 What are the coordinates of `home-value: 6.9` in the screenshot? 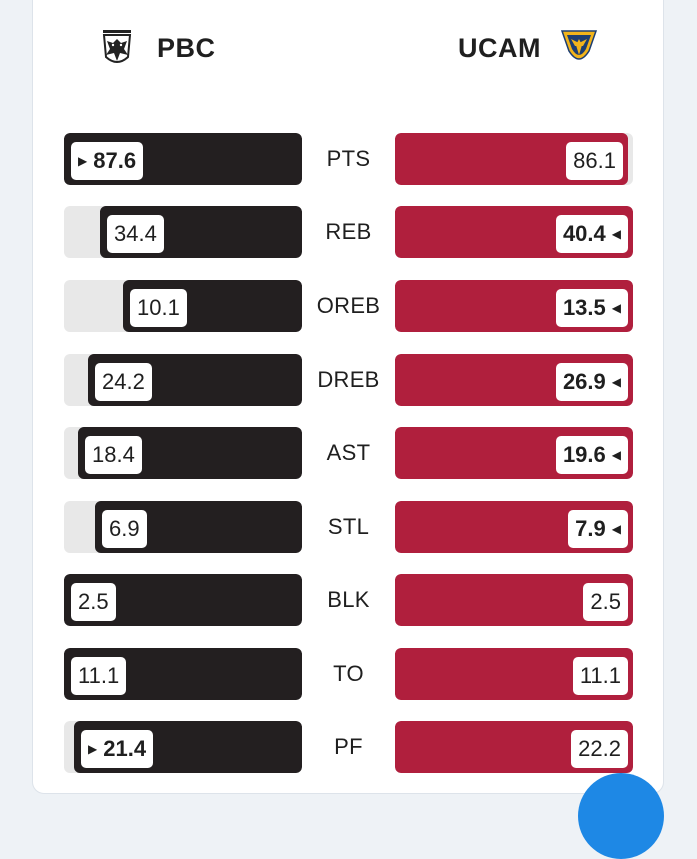 It's located at (124, 528).